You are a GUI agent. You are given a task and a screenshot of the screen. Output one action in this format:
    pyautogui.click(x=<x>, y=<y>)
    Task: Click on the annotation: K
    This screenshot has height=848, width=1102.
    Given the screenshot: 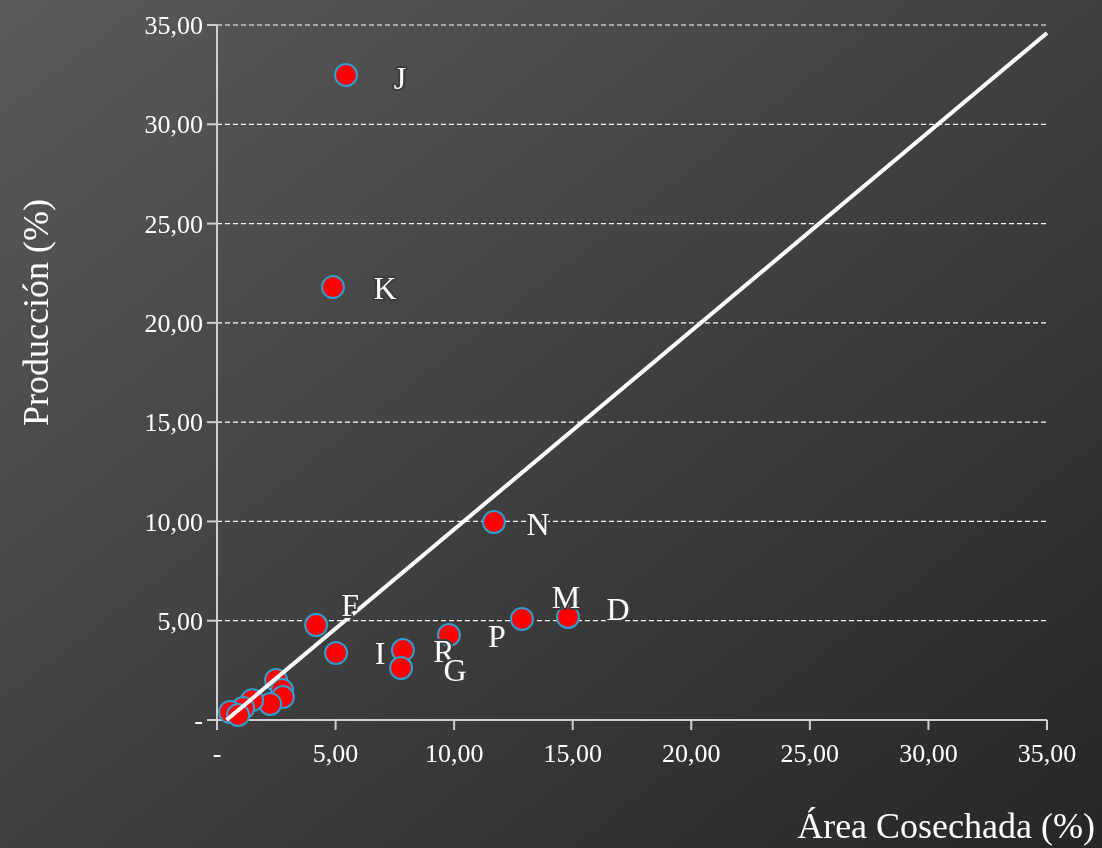 What is the action you would take?
    pyautogui.click(x=385, y=288)
    